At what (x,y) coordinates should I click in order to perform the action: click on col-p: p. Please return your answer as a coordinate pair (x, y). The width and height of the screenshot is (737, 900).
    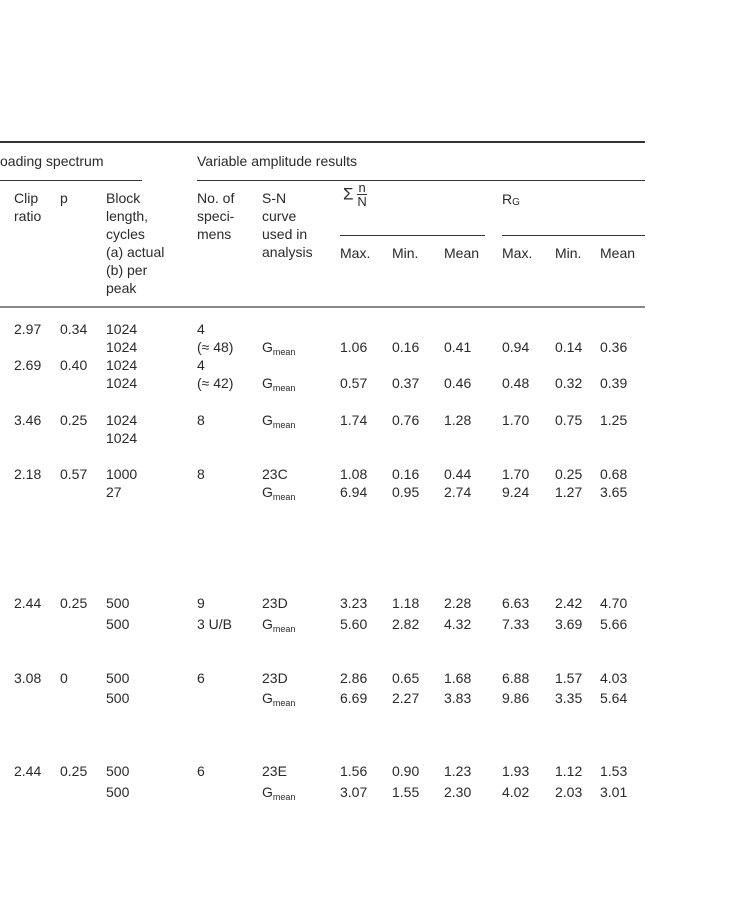
    Looking at the image, I should click on (64, 198).